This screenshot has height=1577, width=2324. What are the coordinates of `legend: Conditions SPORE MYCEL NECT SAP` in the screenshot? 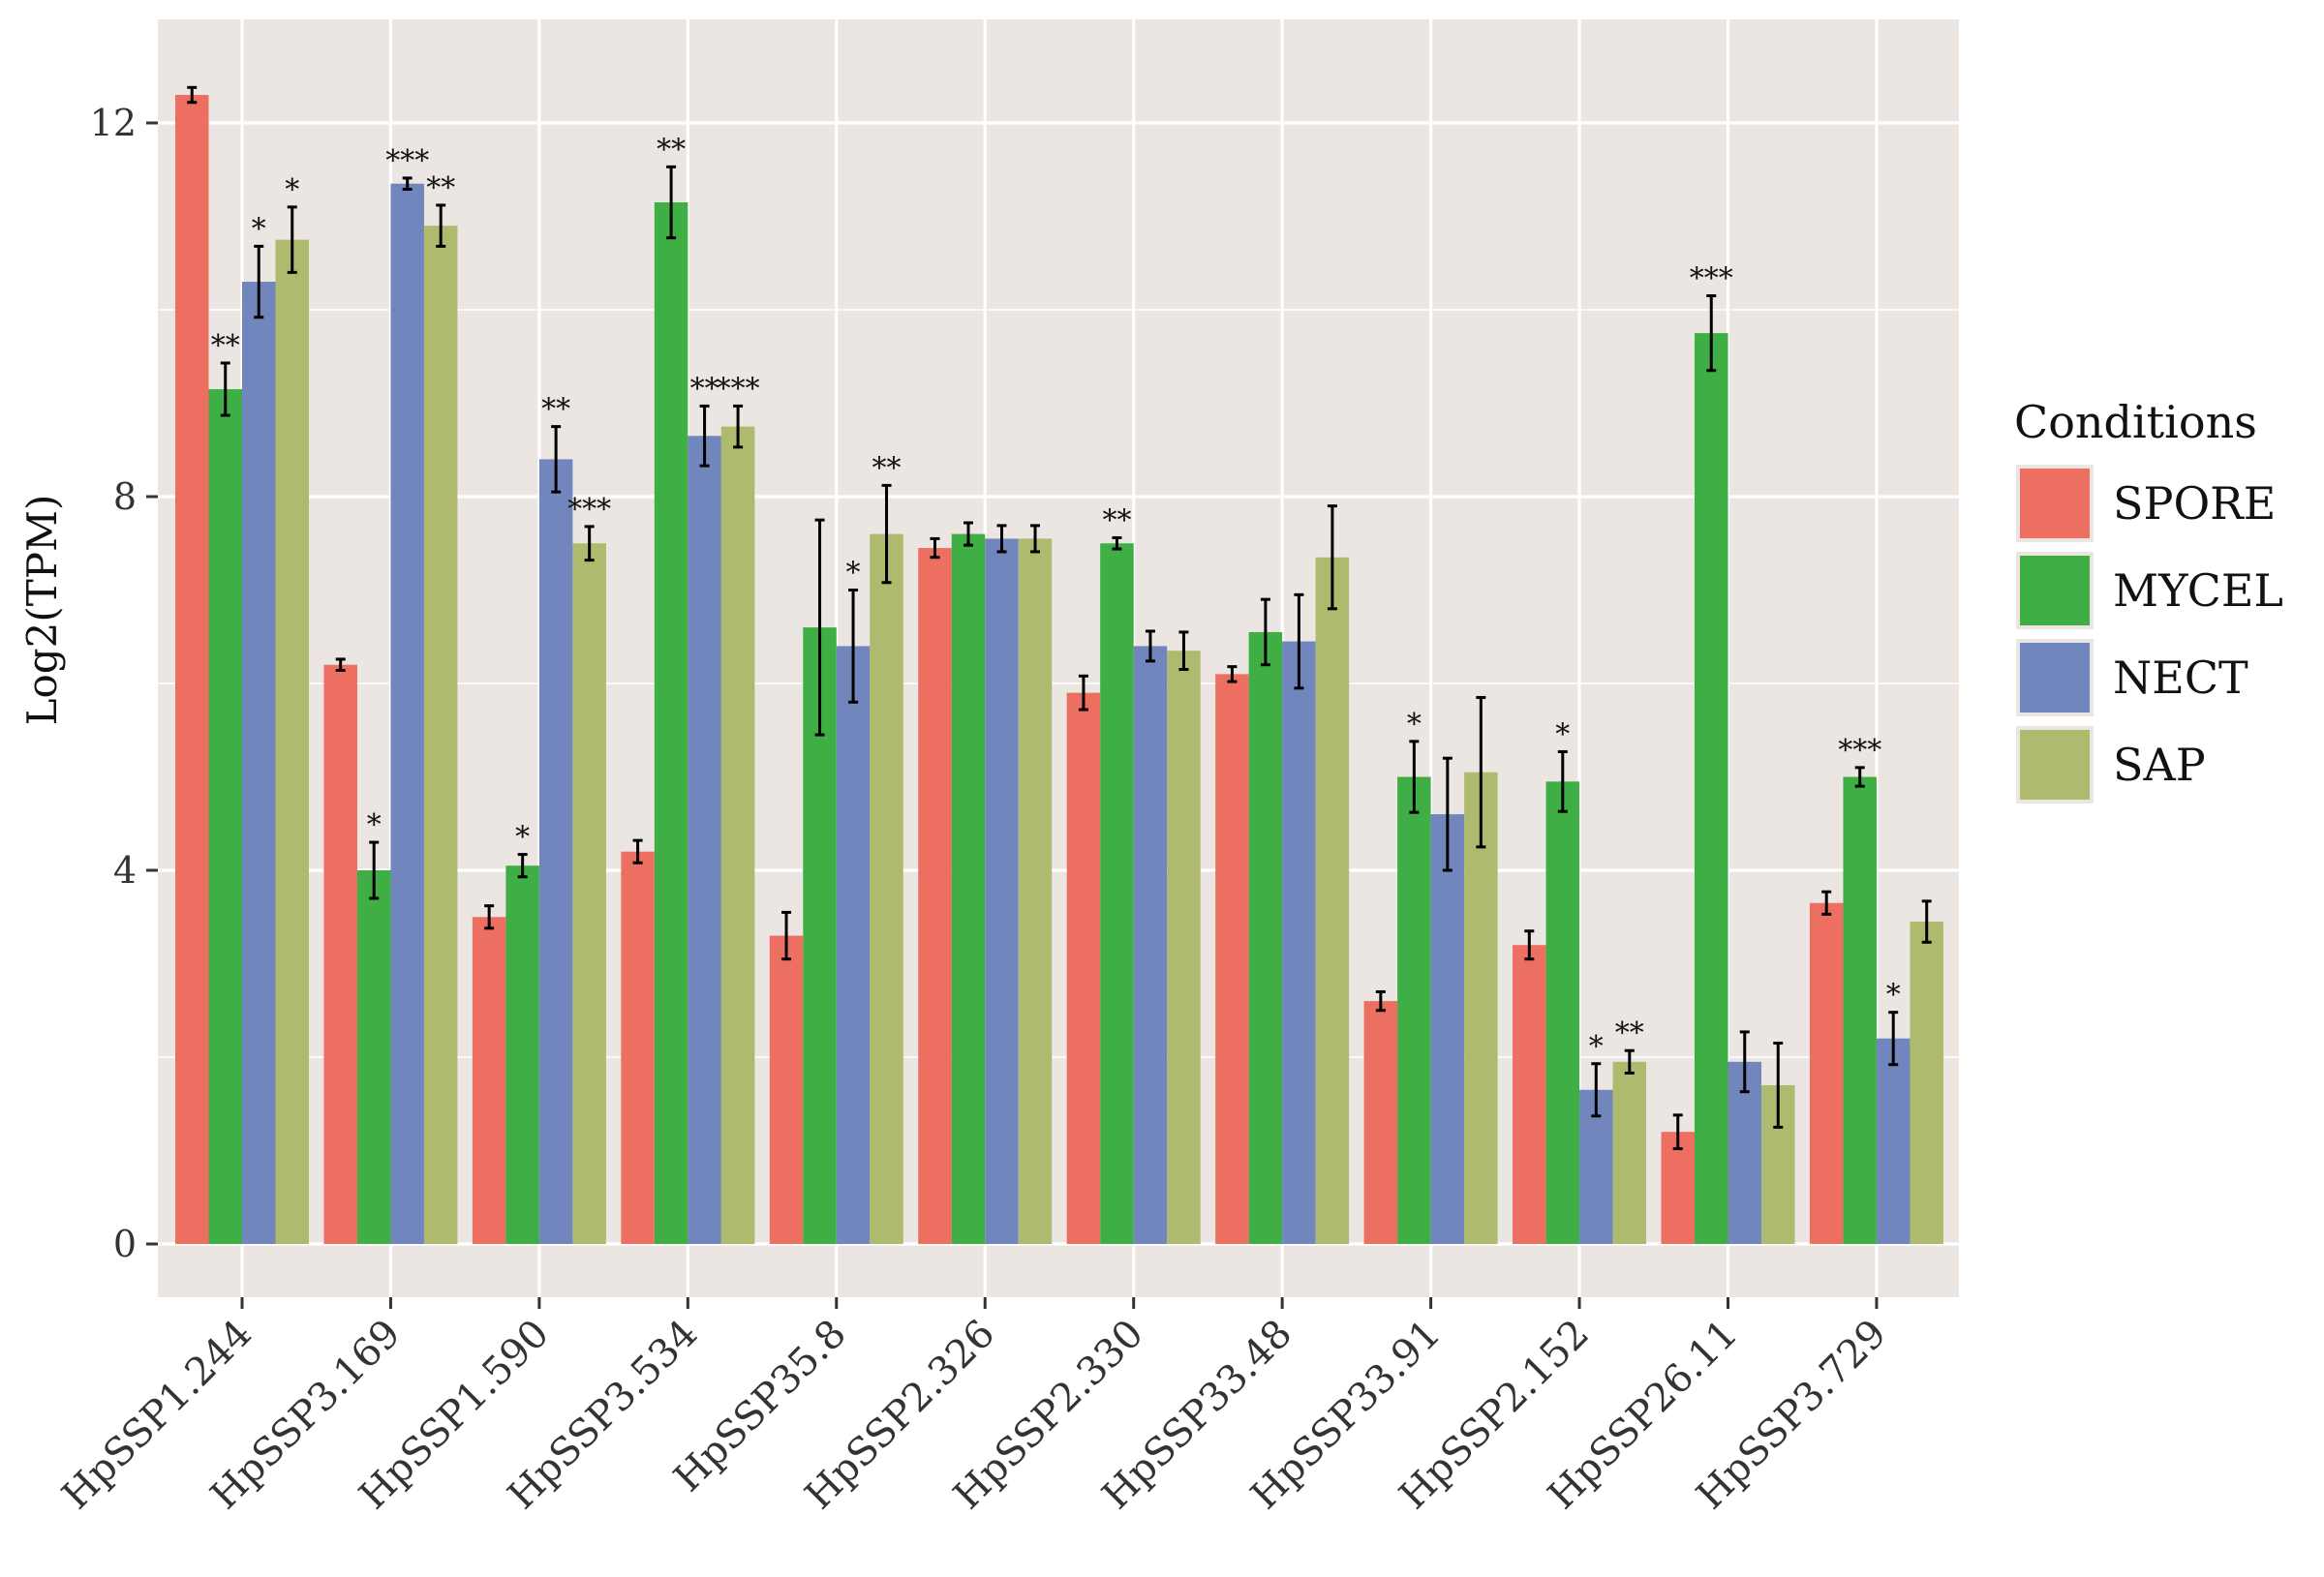 It's located at (2149, 600).